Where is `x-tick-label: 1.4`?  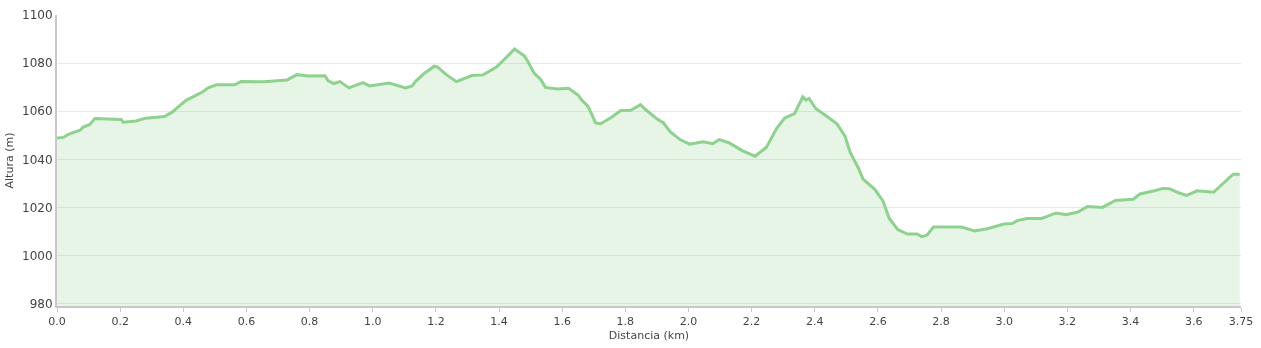
x-tick-label: 1.4 is located at coordinates (499, 322).